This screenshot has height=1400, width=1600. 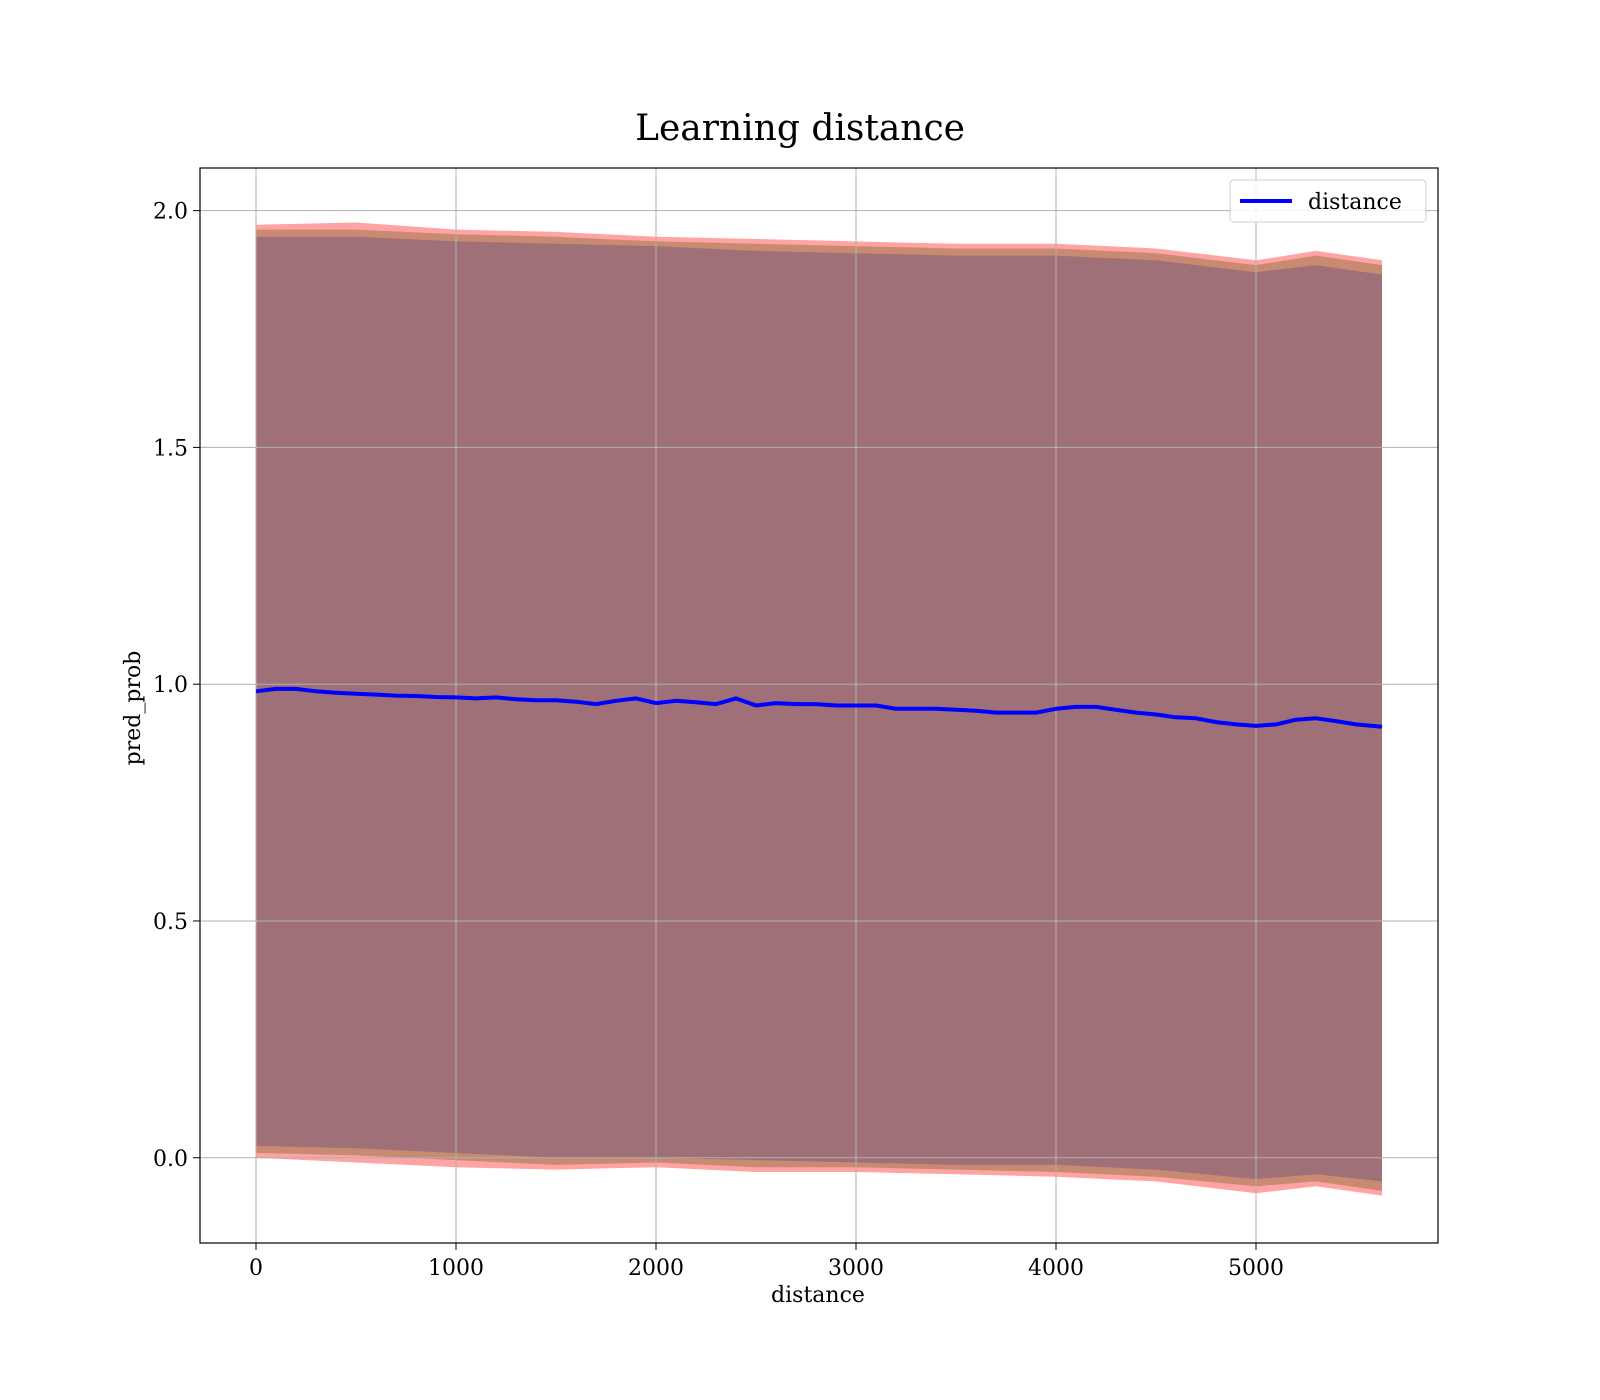 What do you see at coordinates (656, 1268) in the screenshot?
I see `x-tick-label: 2000` at bounding box center [656, 1268].